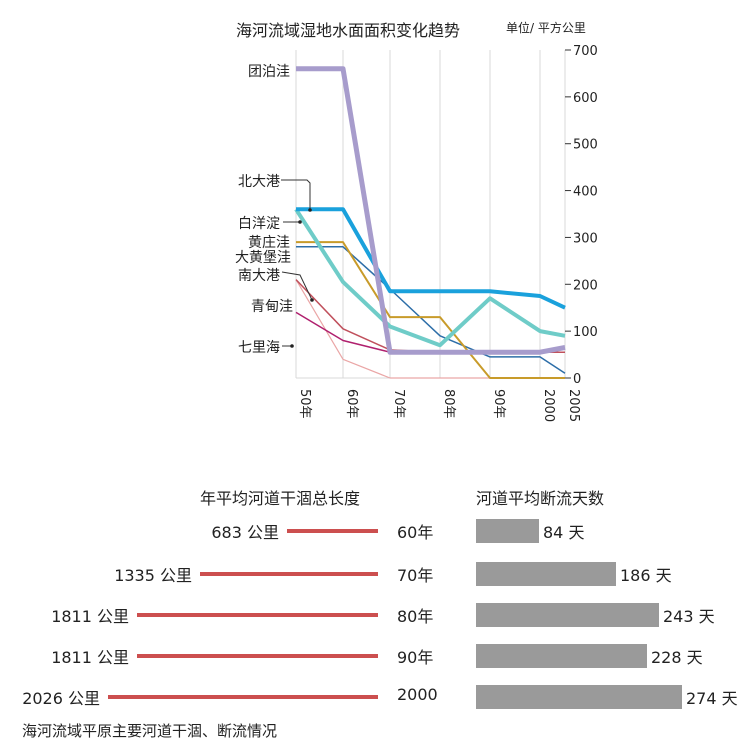 Image resolution: width=740 pixels, height=747 pixels. Describe the element at coordinates (415, 657) in the screenshot. I see `decade-label-3: 90年` at that location.